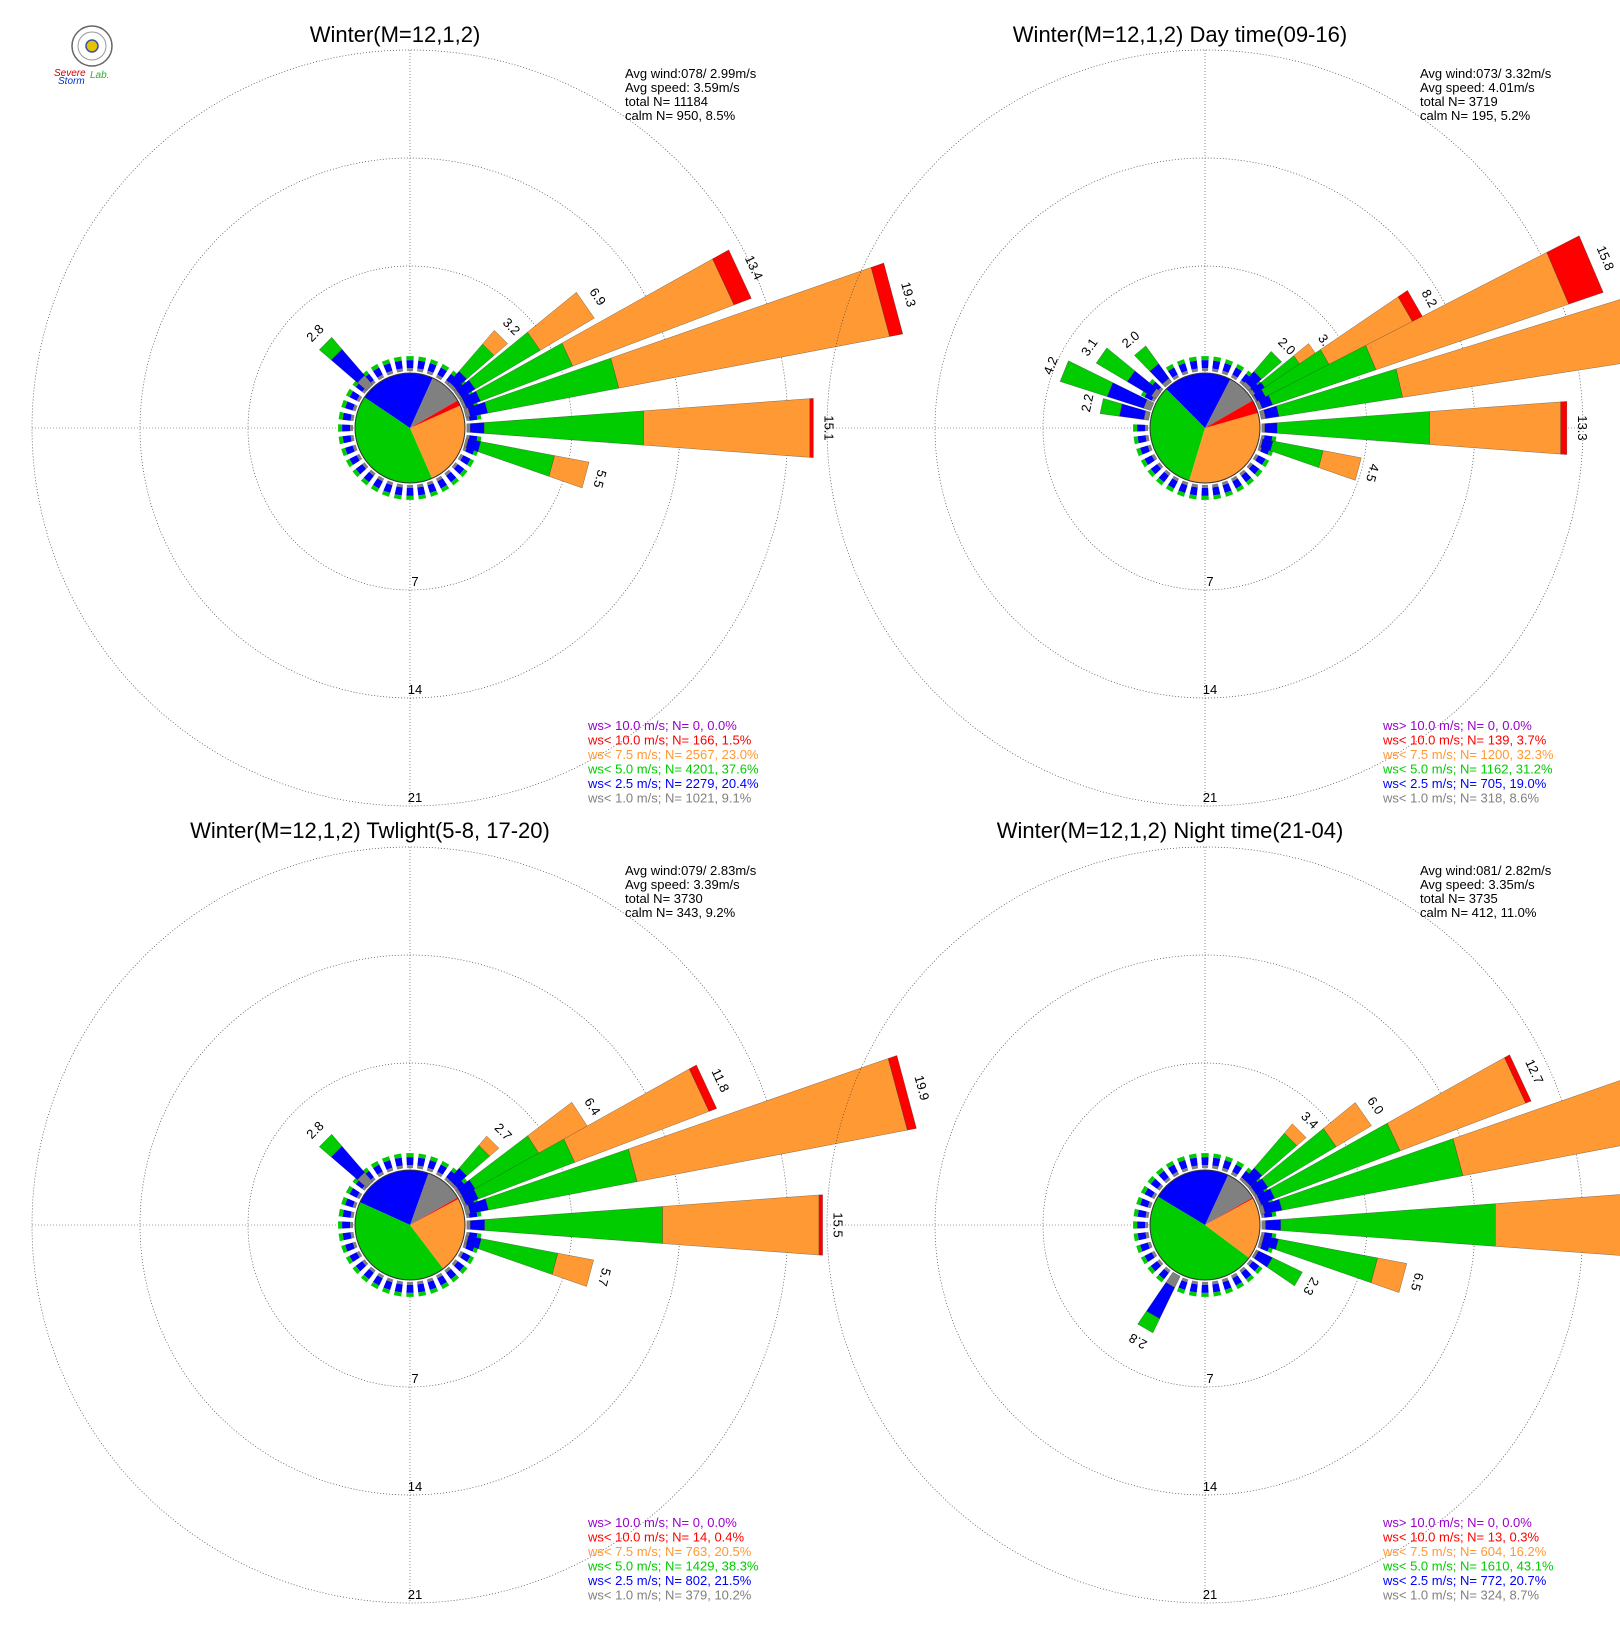 This screenshot has width=1620, height=1640. What do you see at coordinates (1459, 101) in the screenshot?
I see `stat-line: total N= 3719` at bounding box center [1459, 101].